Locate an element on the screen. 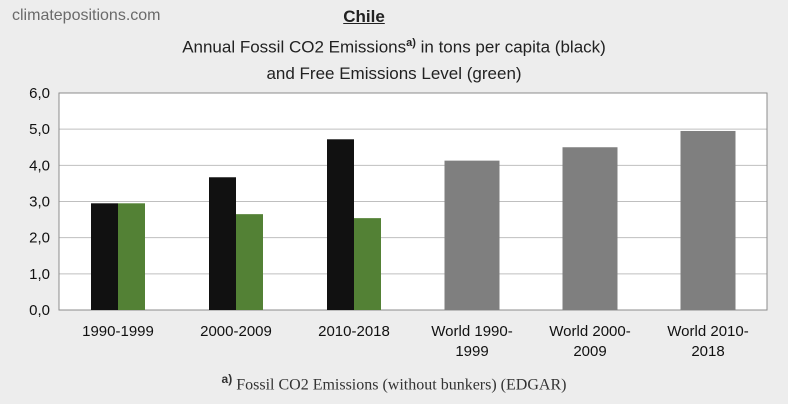 This screenshot has width=788, height=404. y-tick-label: 2,0 is located at coordinates (39, 238).